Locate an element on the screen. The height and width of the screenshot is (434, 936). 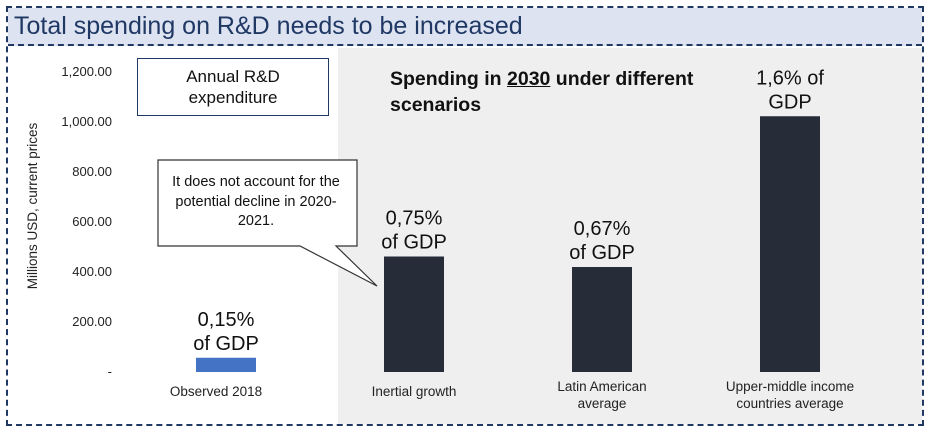
x-tick-label: Upper-middle income is located at coordinates (790, 386).